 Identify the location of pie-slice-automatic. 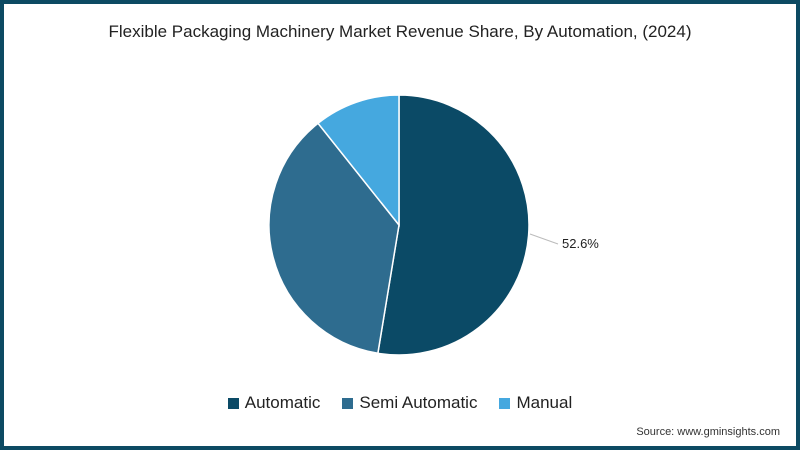
(453, 225).